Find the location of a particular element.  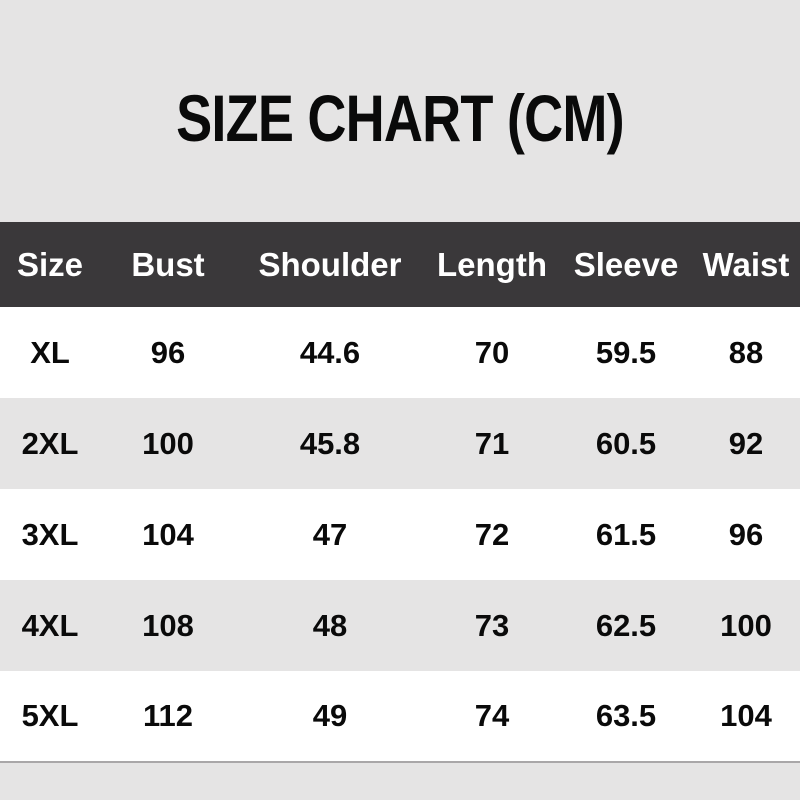

cell-shoulder: 47 is located at coordinates (330, 534).